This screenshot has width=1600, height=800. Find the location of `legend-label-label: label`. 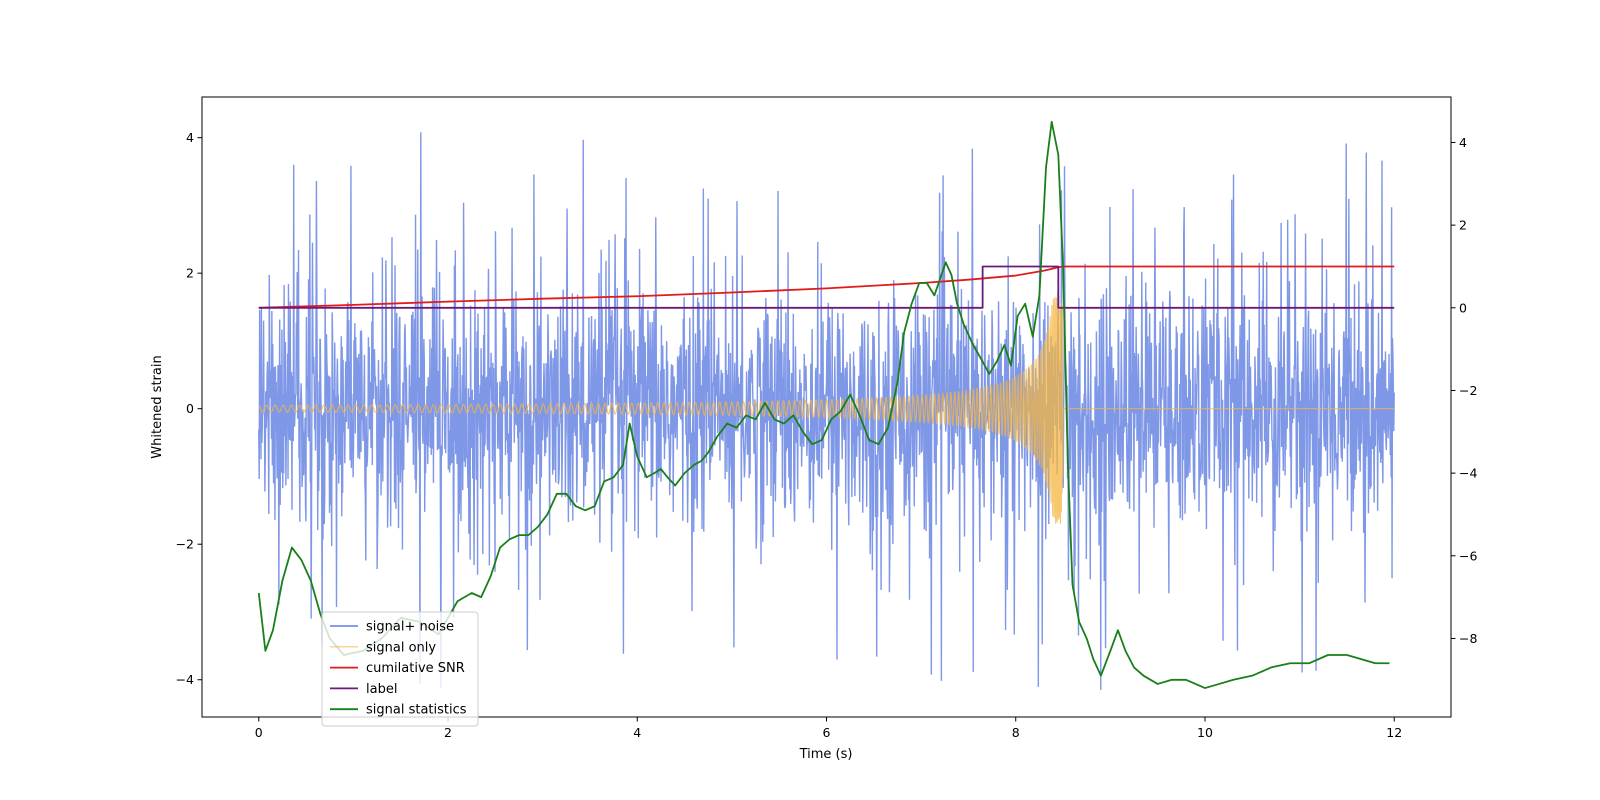

legend-label-label: label is located at coordinates (381, 689).